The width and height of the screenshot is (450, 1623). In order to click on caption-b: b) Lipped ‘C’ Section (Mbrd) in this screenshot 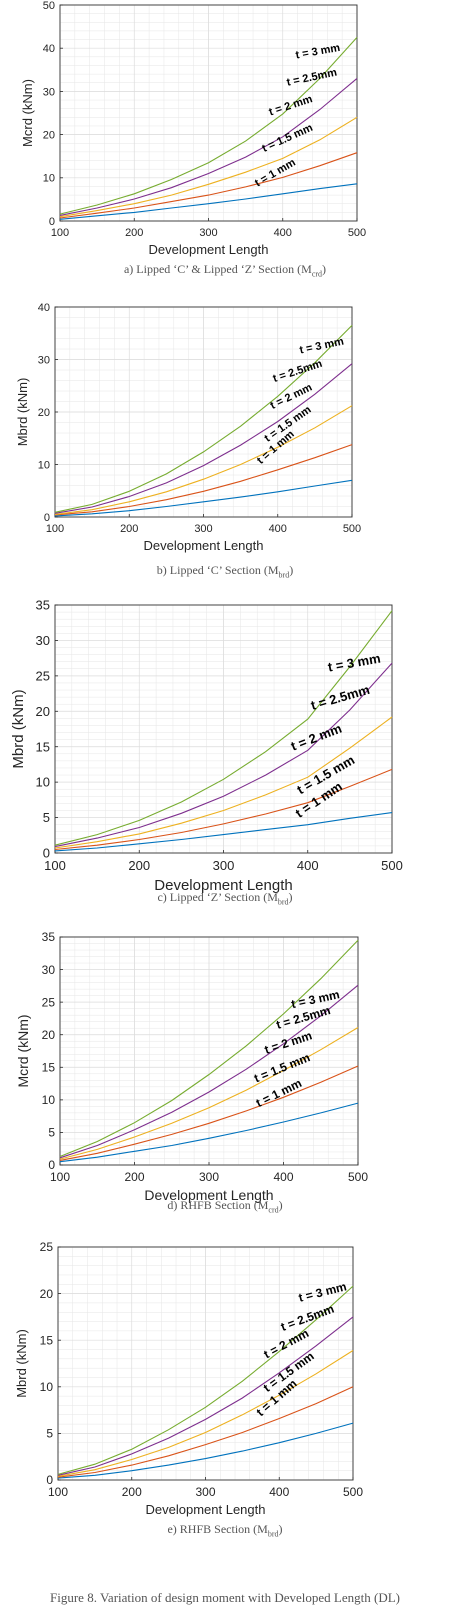, I will do `click(225, 571)`.